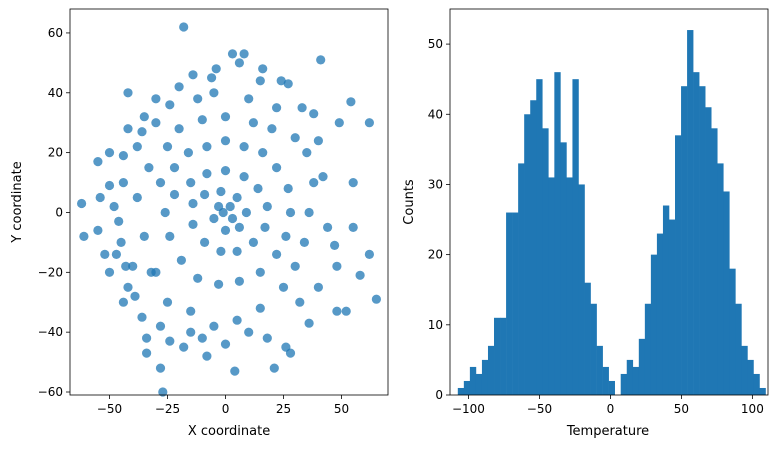 The height and width of the screenshot is (452, 777). What do you see at coordinates (435, 325) in the screenshot?
I see `histogram-y-tick-label: 10` at bounding box center [435, 325].